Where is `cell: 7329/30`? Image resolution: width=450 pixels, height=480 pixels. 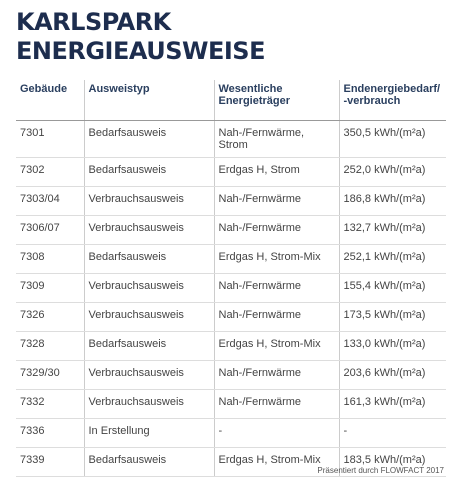 cell: 7329/30 is located at coordinates (50, 375).